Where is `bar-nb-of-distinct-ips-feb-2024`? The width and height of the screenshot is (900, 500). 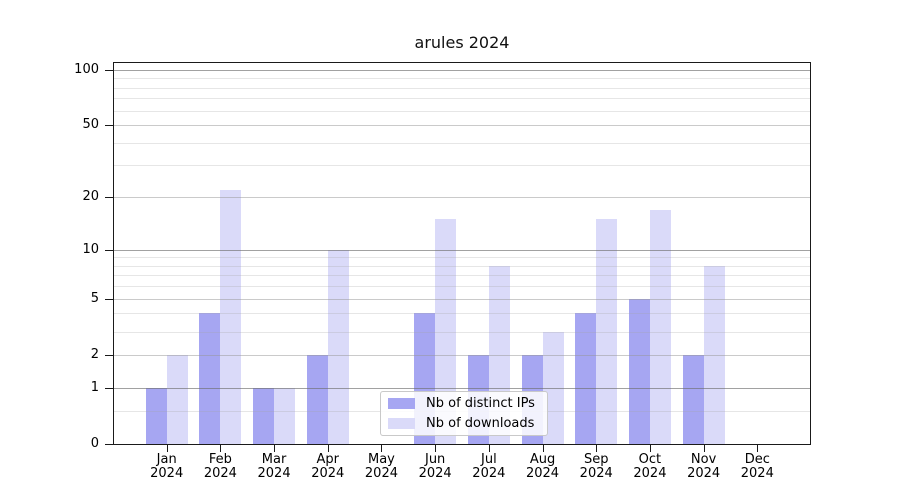 bar-nb-of-distinct-ips-feb-2024 is located at coordinates (210, 378).